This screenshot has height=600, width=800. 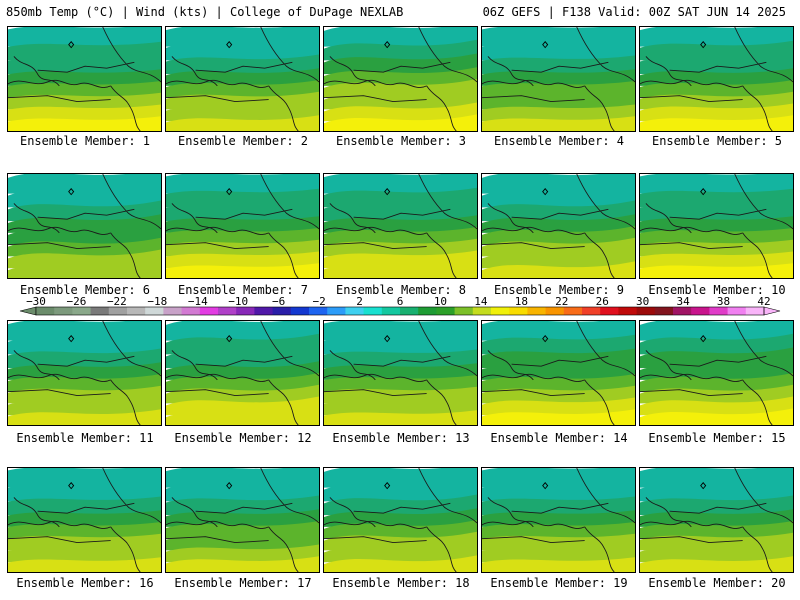 I want to click on colorbar-tick-label: 10, so click(x=440, y=302).